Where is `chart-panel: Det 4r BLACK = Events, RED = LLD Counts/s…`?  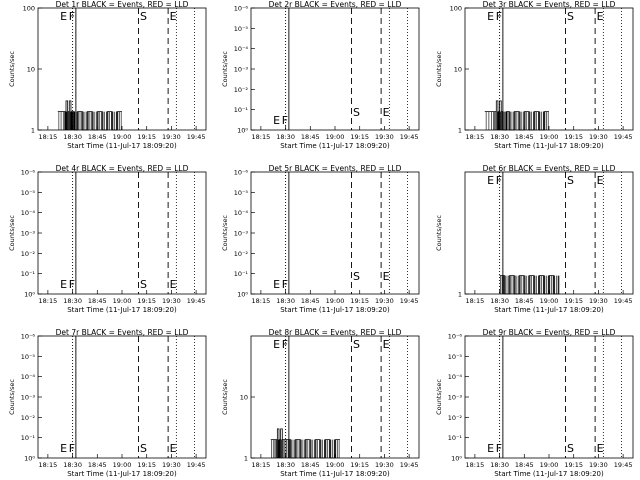
chart-panel: Det 4r BLACK = Events, RED = LLD Counts/s… is located at coordinates (107, 239).